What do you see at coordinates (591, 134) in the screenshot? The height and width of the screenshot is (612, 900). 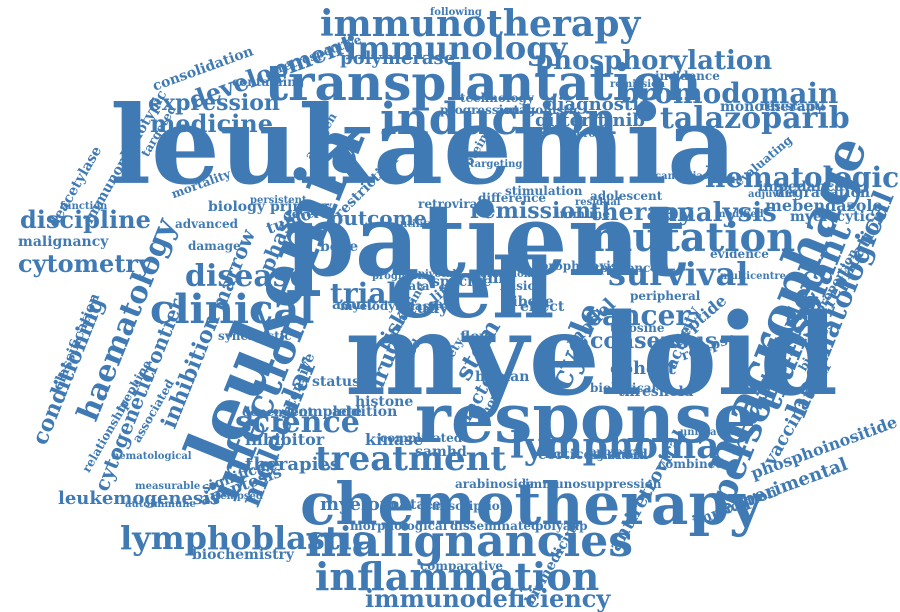 I see `word-chronic: chronic` at bounding box center [591, 134].